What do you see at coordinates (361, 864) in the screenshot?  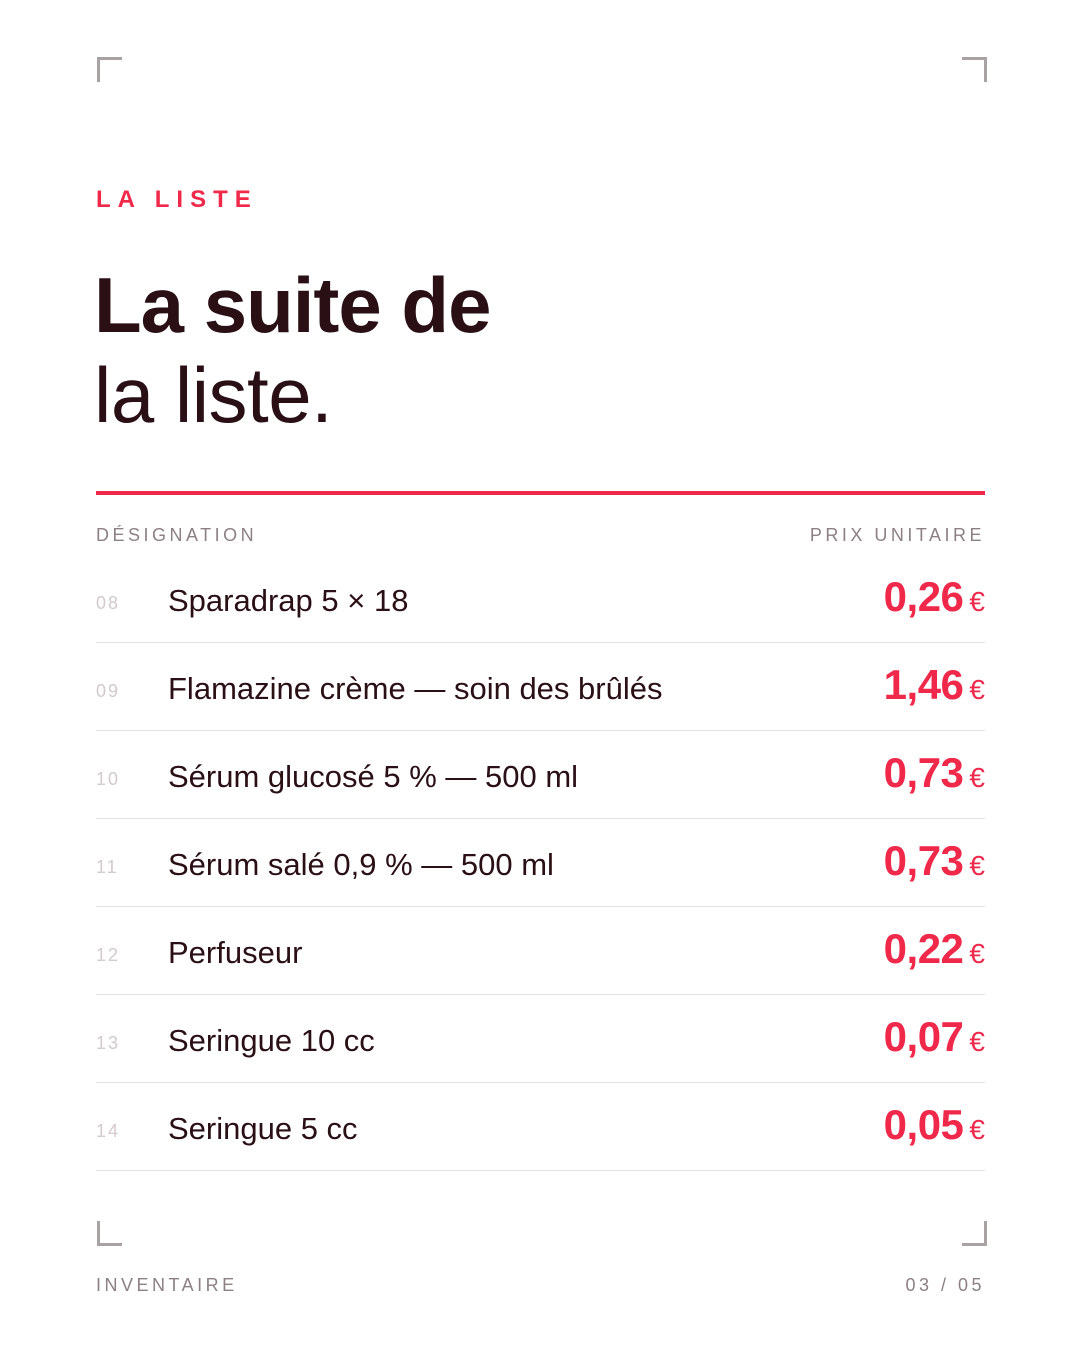 I see `item-name: Sérum salé 0,9 % — 500 ml` at bounding box center [361, 864].